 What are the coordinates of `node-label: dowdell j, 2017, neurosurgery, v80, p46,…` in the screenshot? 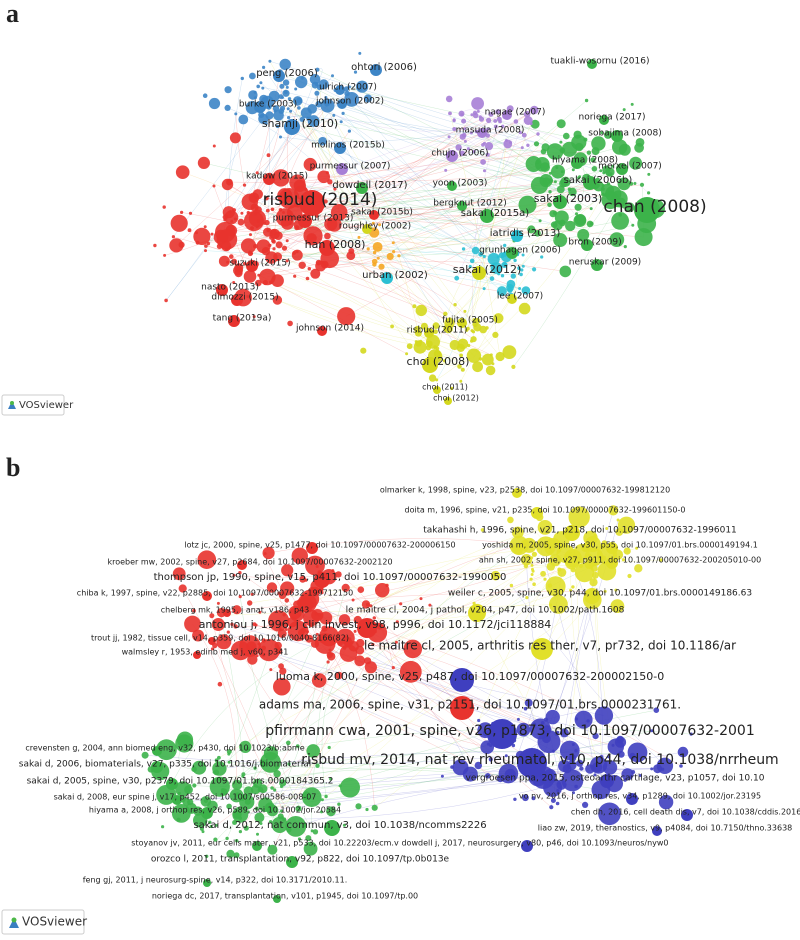 It's located at (534, 843).